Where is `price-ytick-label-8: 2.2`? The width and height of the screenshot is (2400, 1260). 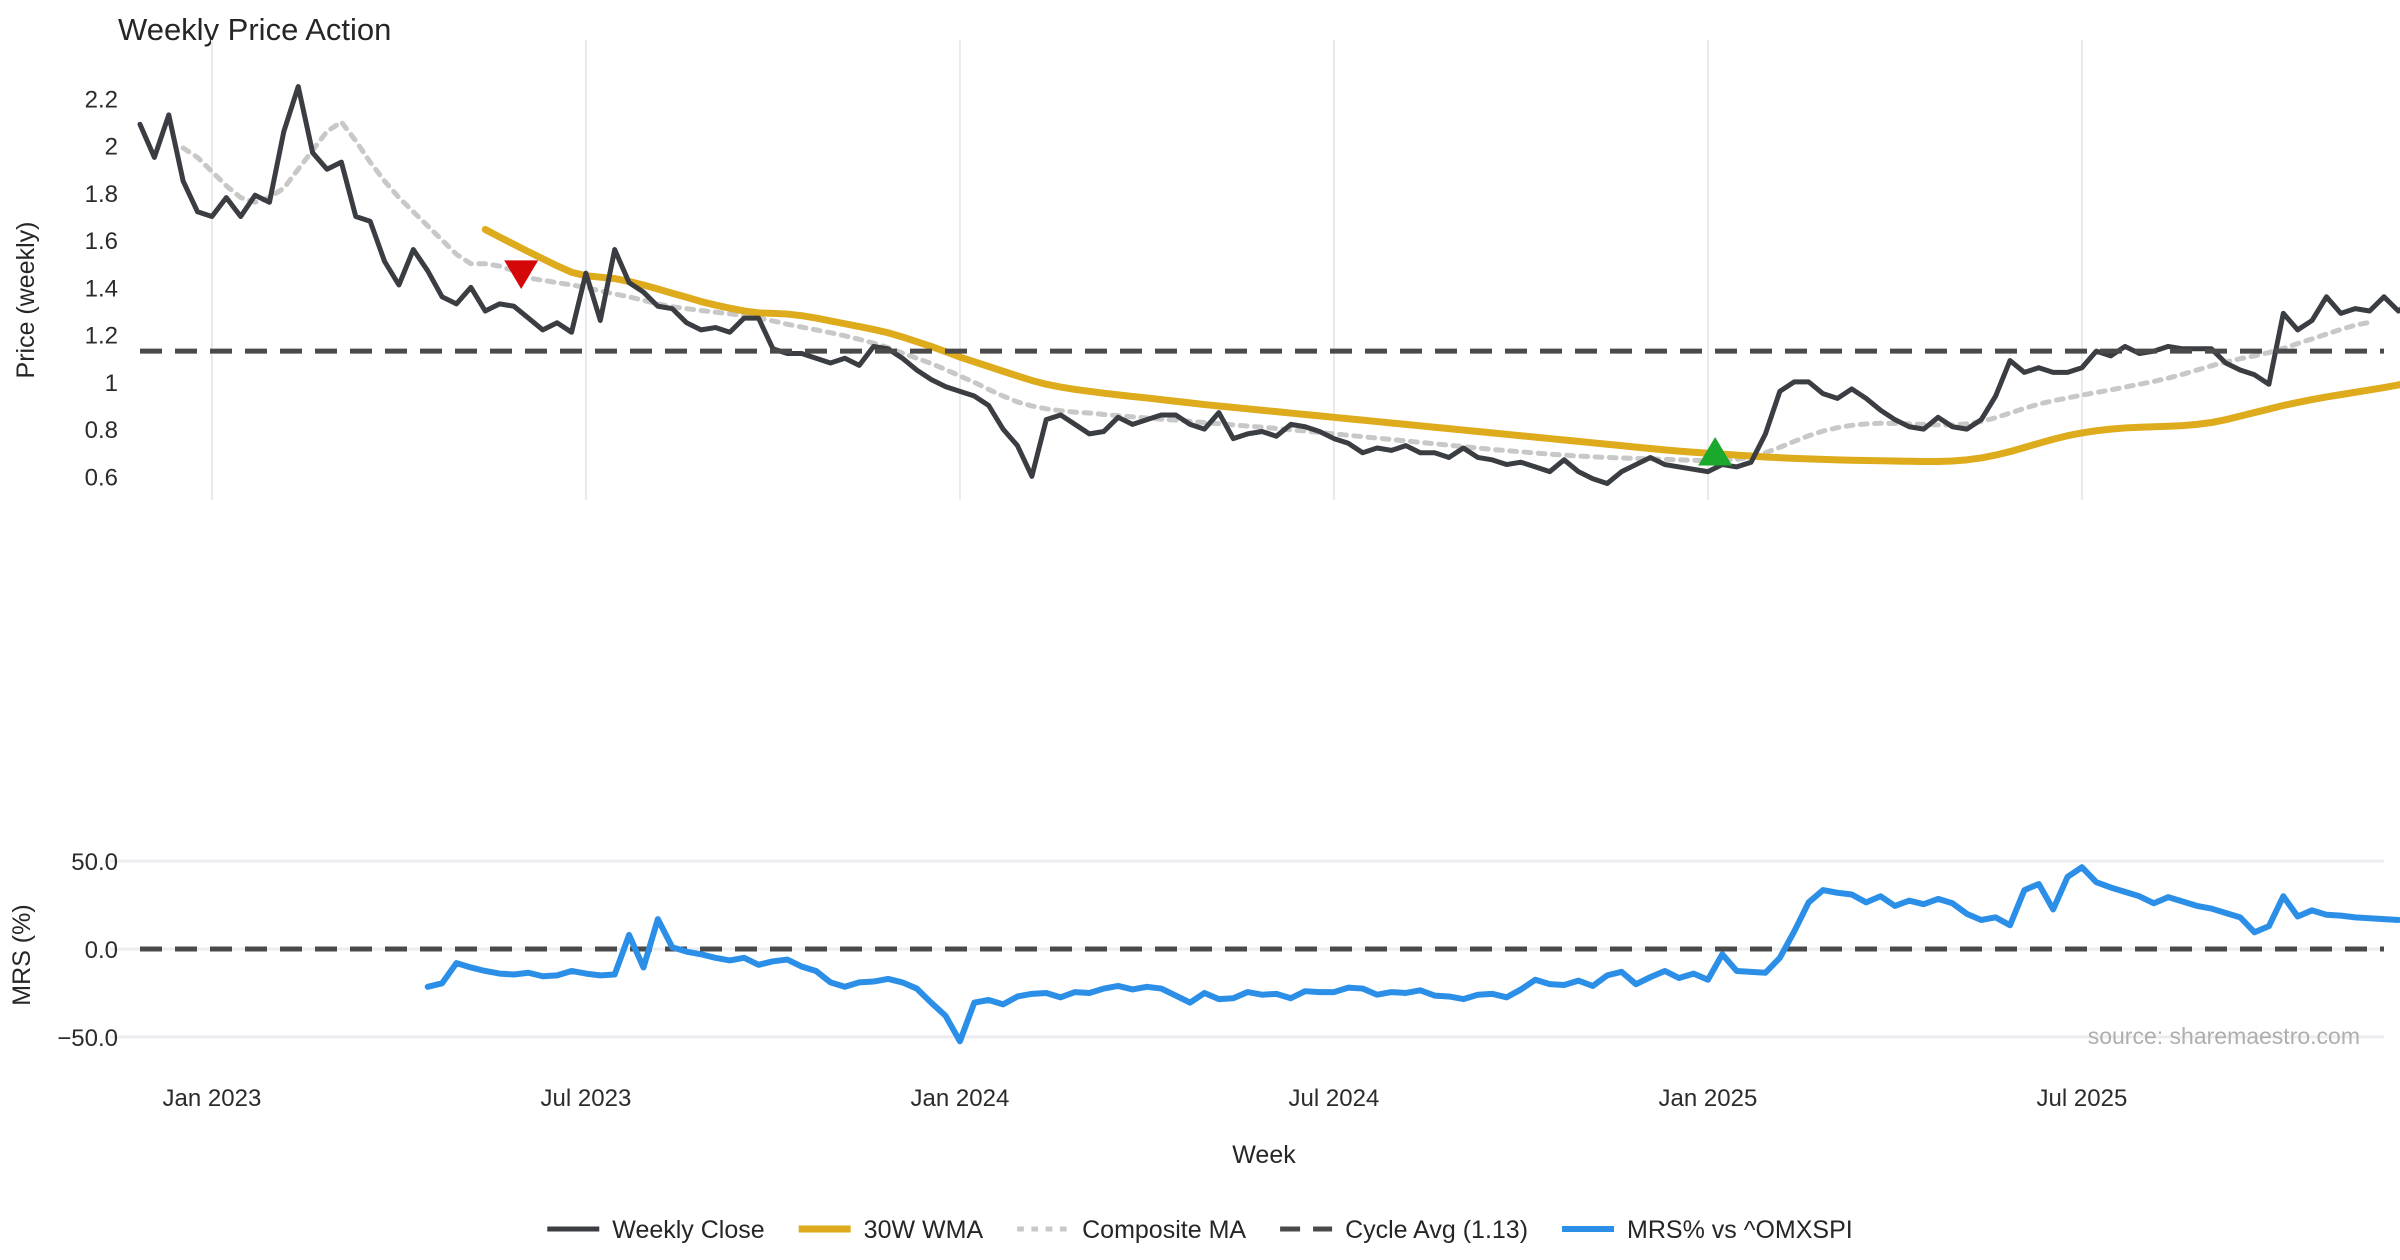 price-ytick-label-8: 2.2 is located at coordinates (101, 99).